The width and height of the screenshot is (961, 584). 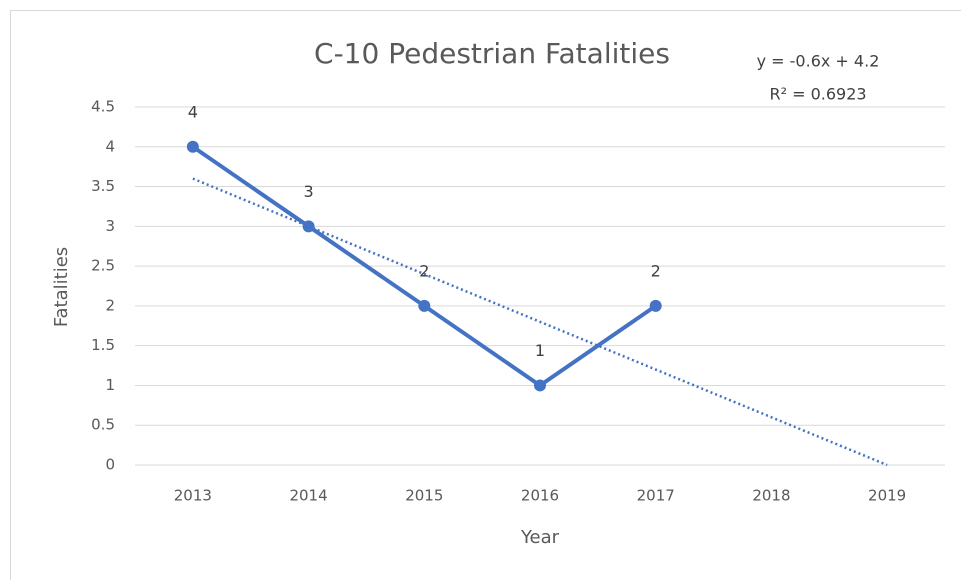 What do you see at coordinates (656, 496) in the screenshot?
I see `x-tick-label: 2017` at bounding box center [656, 496].